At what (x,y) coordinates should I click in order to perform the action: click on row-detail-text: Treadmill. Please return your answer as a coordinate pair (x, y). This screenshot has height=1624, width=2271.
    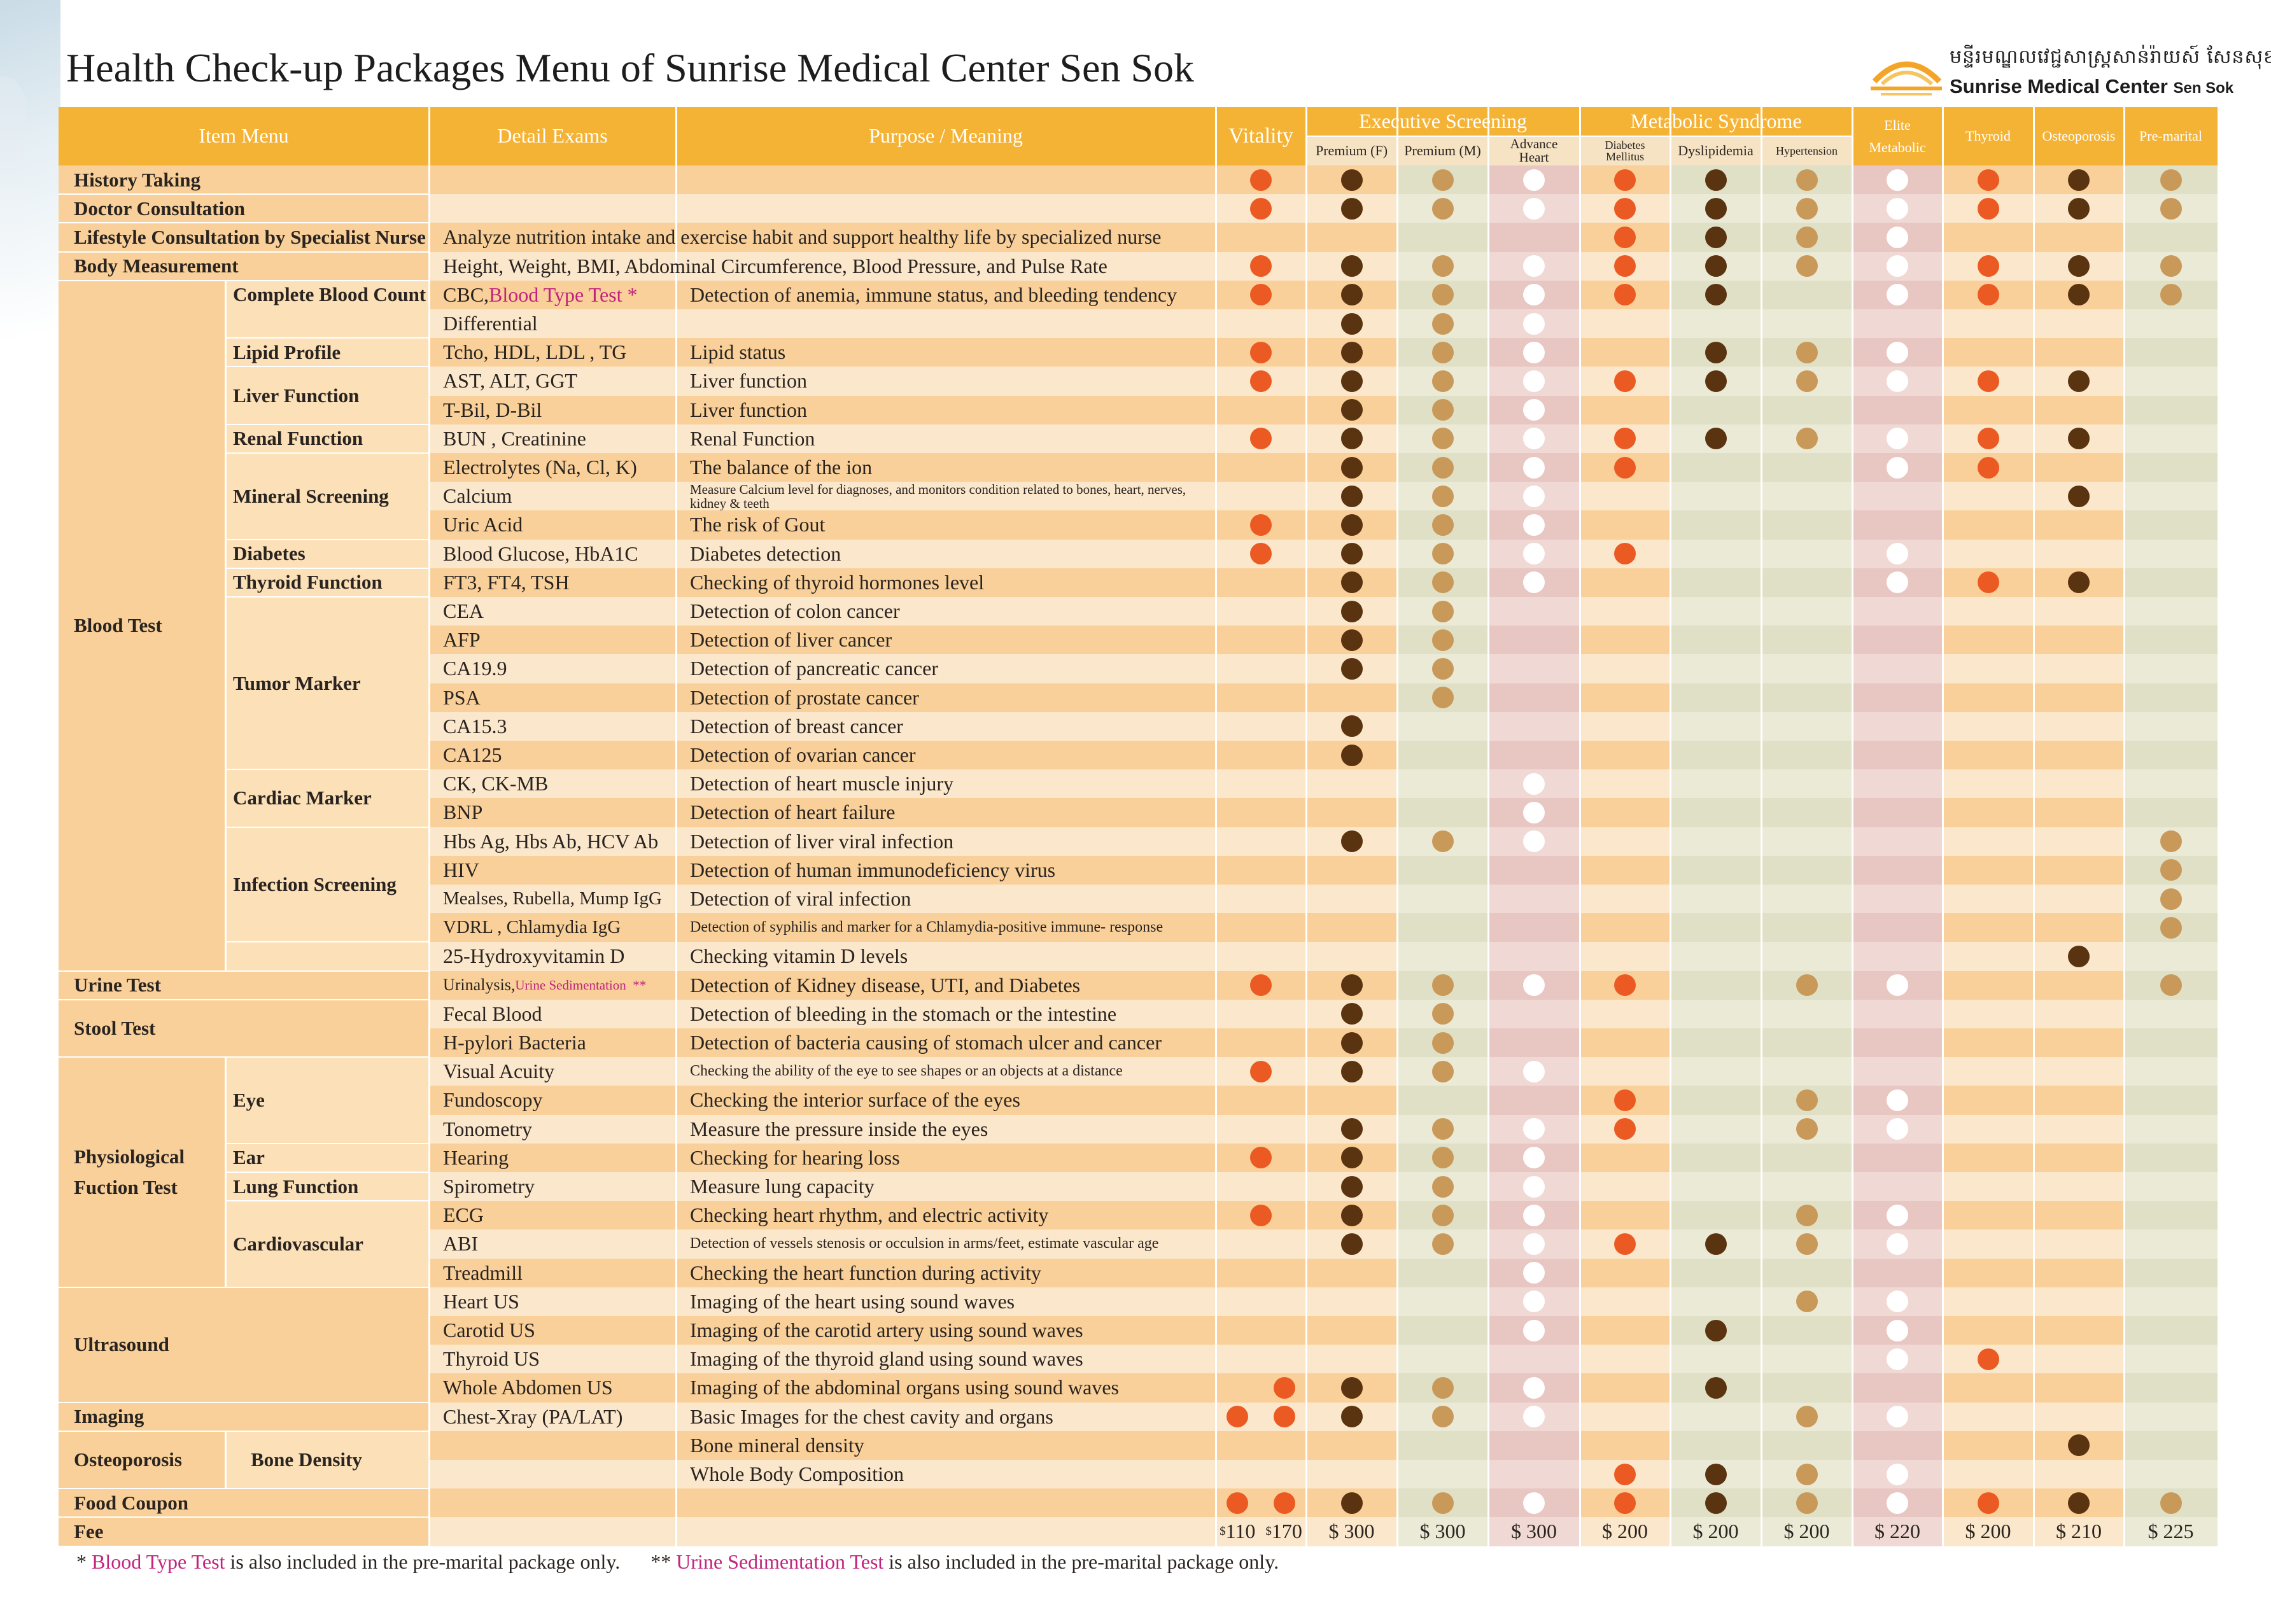
    Looking at the image, I should click on (559, 1273).